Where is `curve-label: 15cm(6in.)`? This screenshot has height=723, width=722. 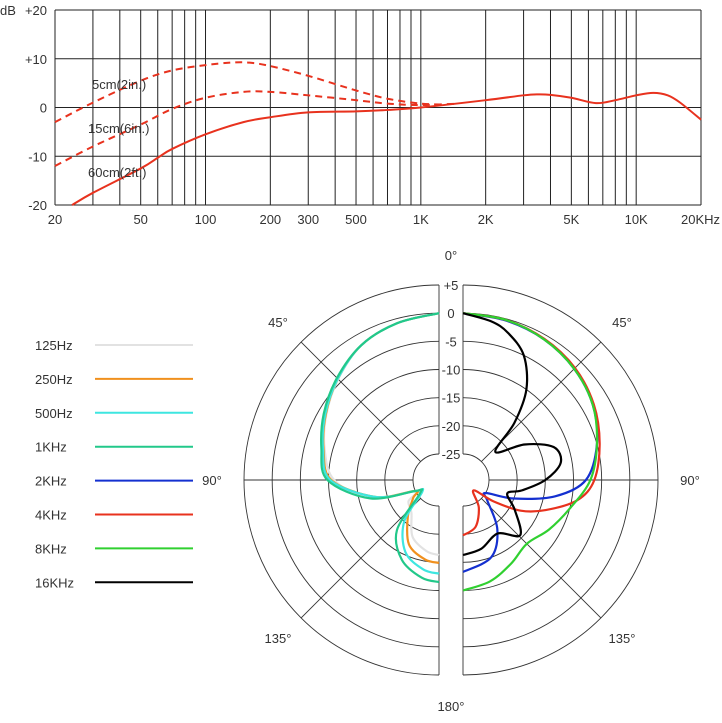 curve-label: 15cm(6in.) is located at coordinates (118, 128).